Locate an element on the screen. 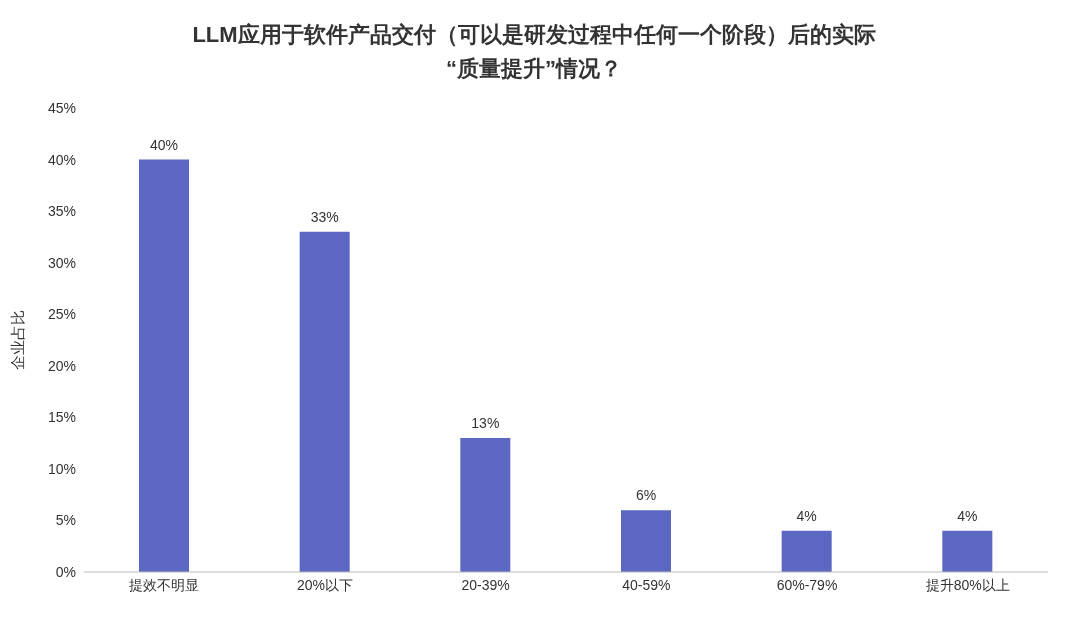 The height and width of the screenshot is (622, 1068). data-label: 40% is located at coordinates (164, 144).